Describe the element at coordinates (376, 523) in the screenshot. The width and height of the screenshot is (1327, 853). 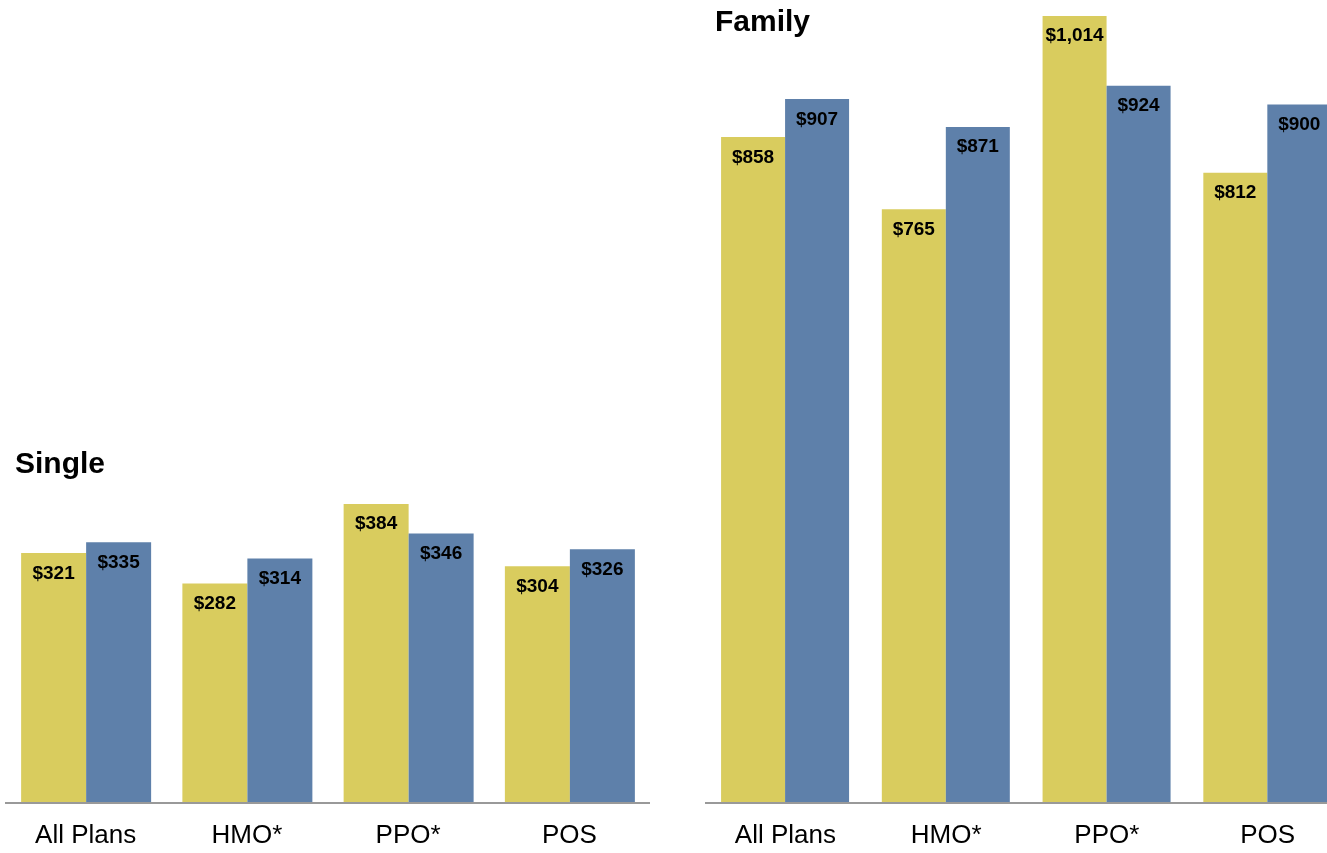
I see `data-label: $384` at that location.